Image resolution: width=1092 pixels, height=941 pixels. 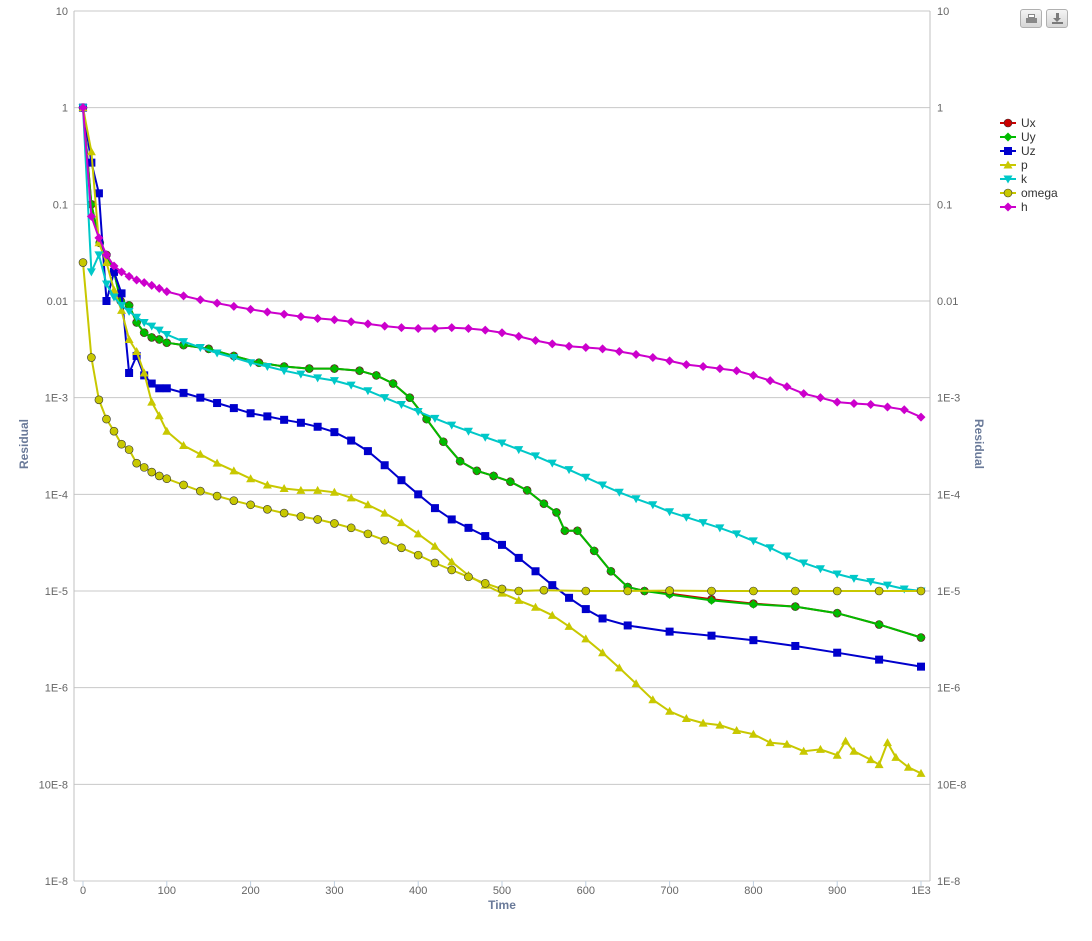 I want to click on export-button, so click(x=1057, y=18).